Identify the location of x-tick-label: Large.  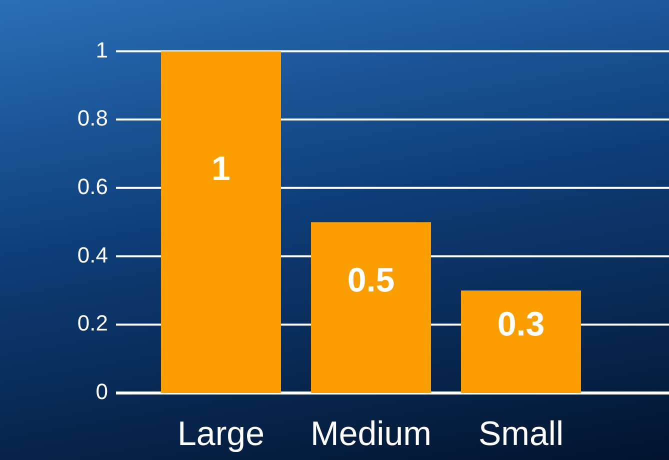
(221, 433).